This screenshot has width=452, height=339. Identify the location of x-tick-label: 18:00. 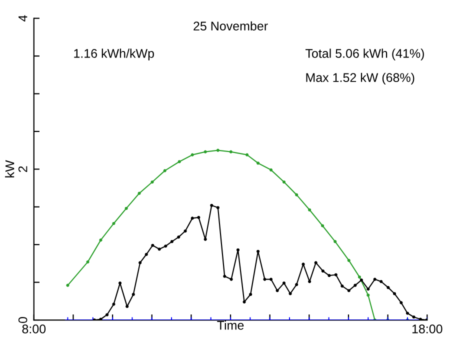
(427, 329).